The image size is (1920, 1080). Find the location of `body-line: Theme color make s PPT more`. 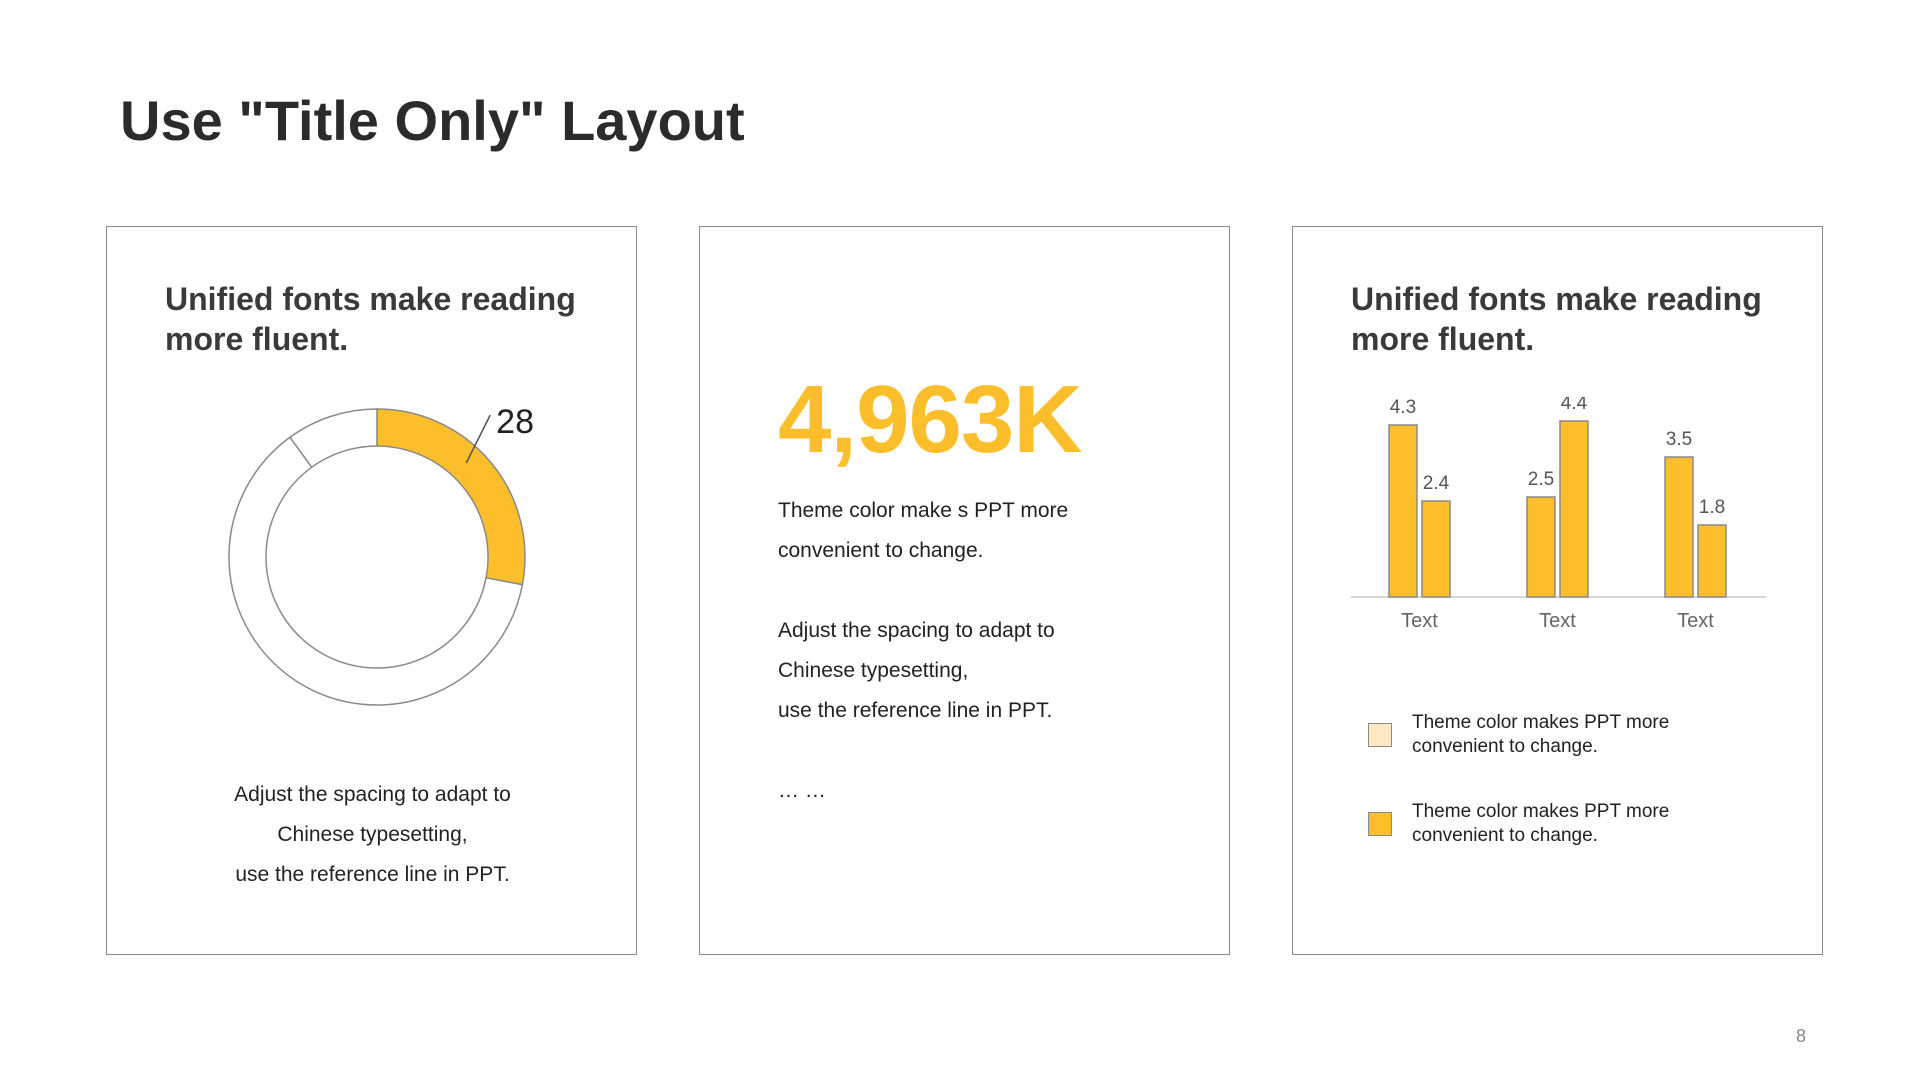

body-line: Theme color make s PPT more is located at coordinates (923, 510).